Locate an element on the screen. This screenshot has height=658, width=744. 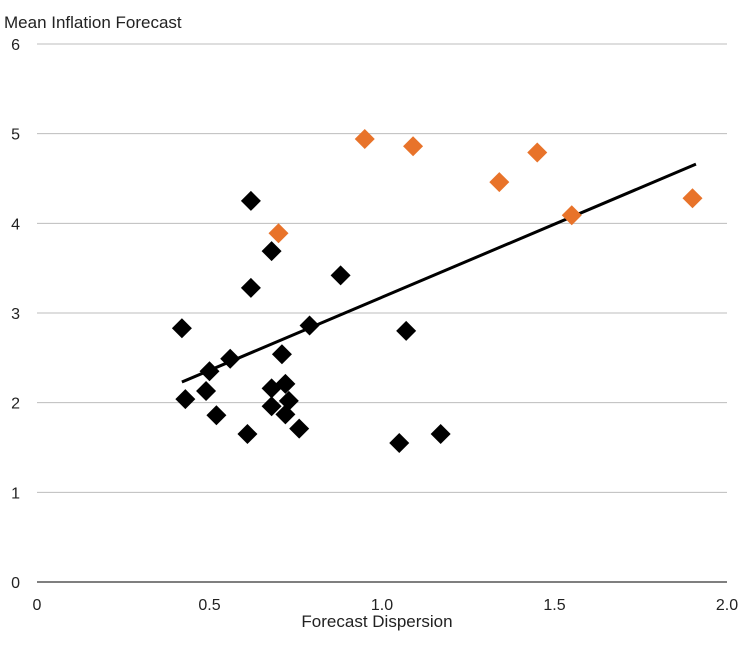
y-tick-label: 0 is located at coordinates (15, 583).